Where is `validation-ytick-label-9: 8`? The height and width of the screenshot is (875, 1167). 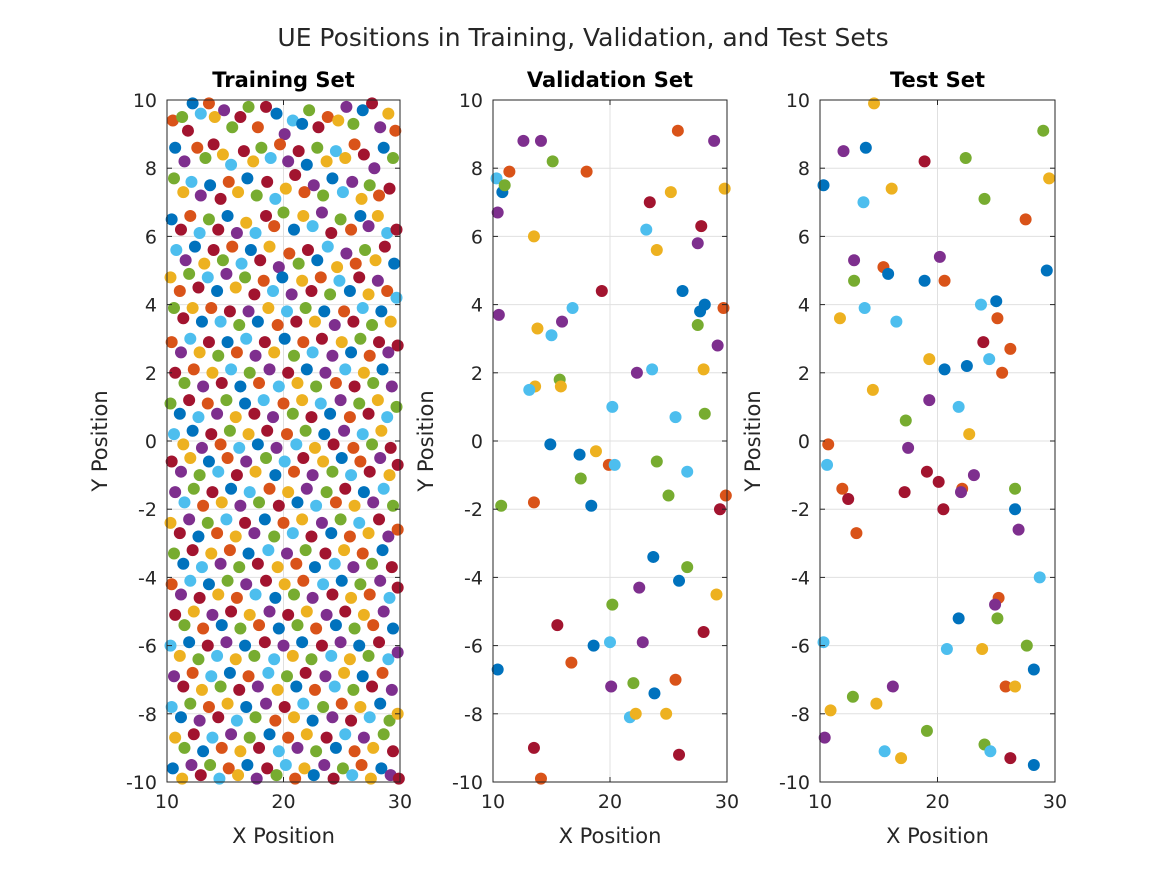
validation-ytick-label-9: 8 is located at coordinates (477, 169).